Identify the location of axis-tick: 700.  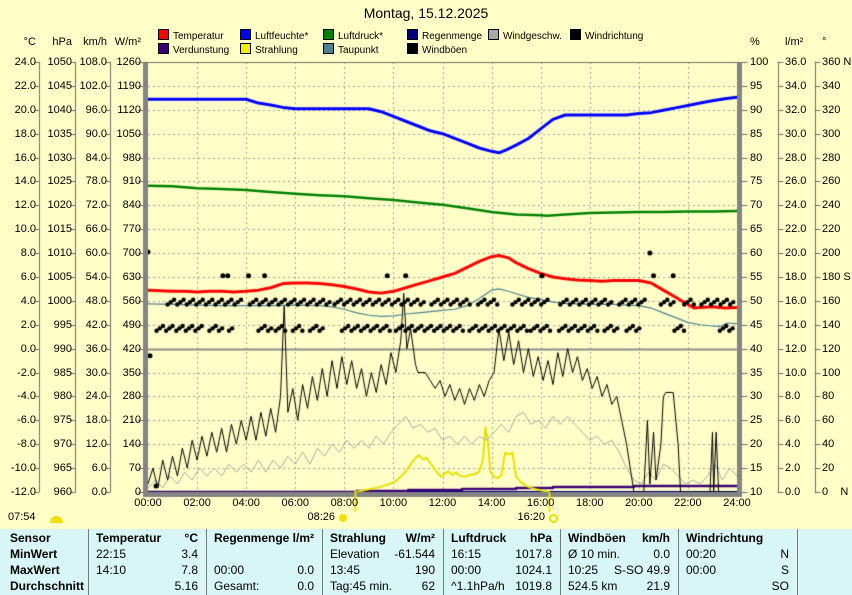
(131, 253).